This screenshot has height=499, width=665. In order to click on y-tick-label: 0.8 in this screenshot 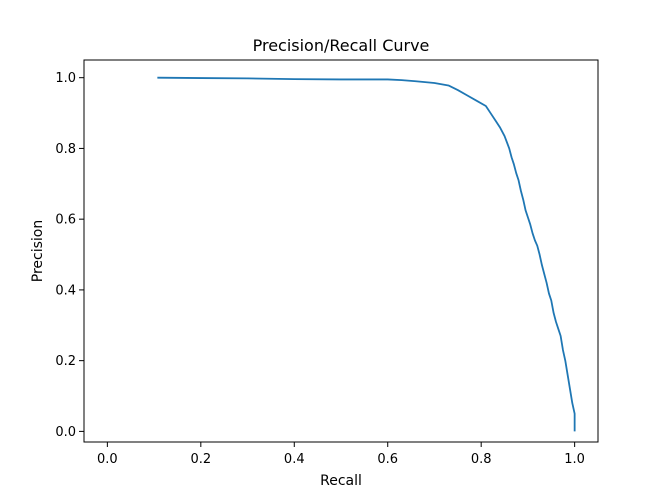, I will do `click(65, 149)`.